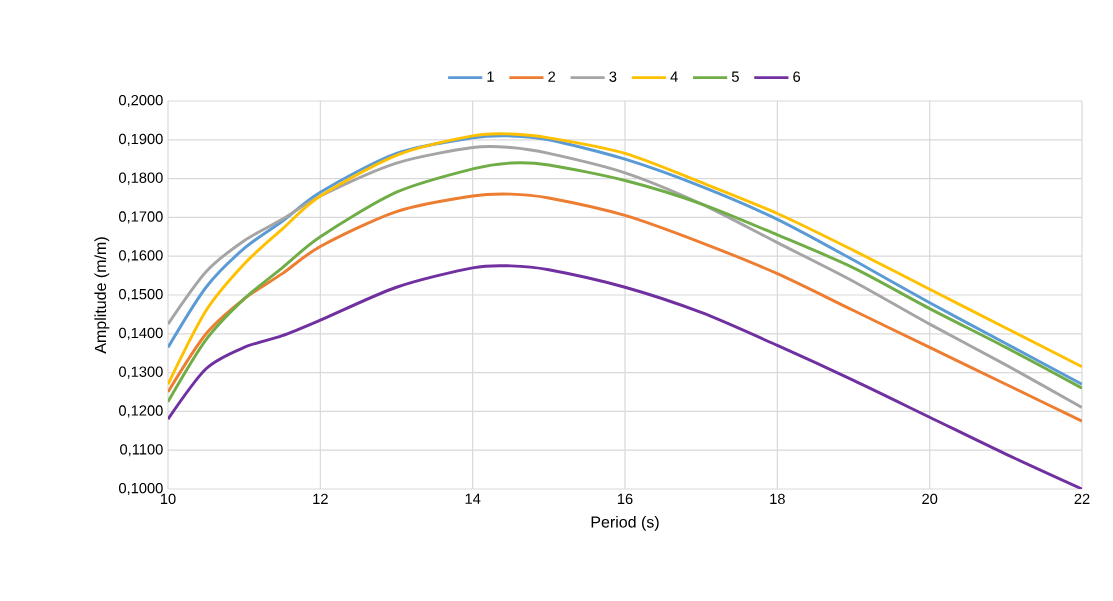 This screenshot has height=601, width=1113. Describe the element at coordinates (141, 217) in the screenshot. I see `y-tick-label: 0,1700` at that location.